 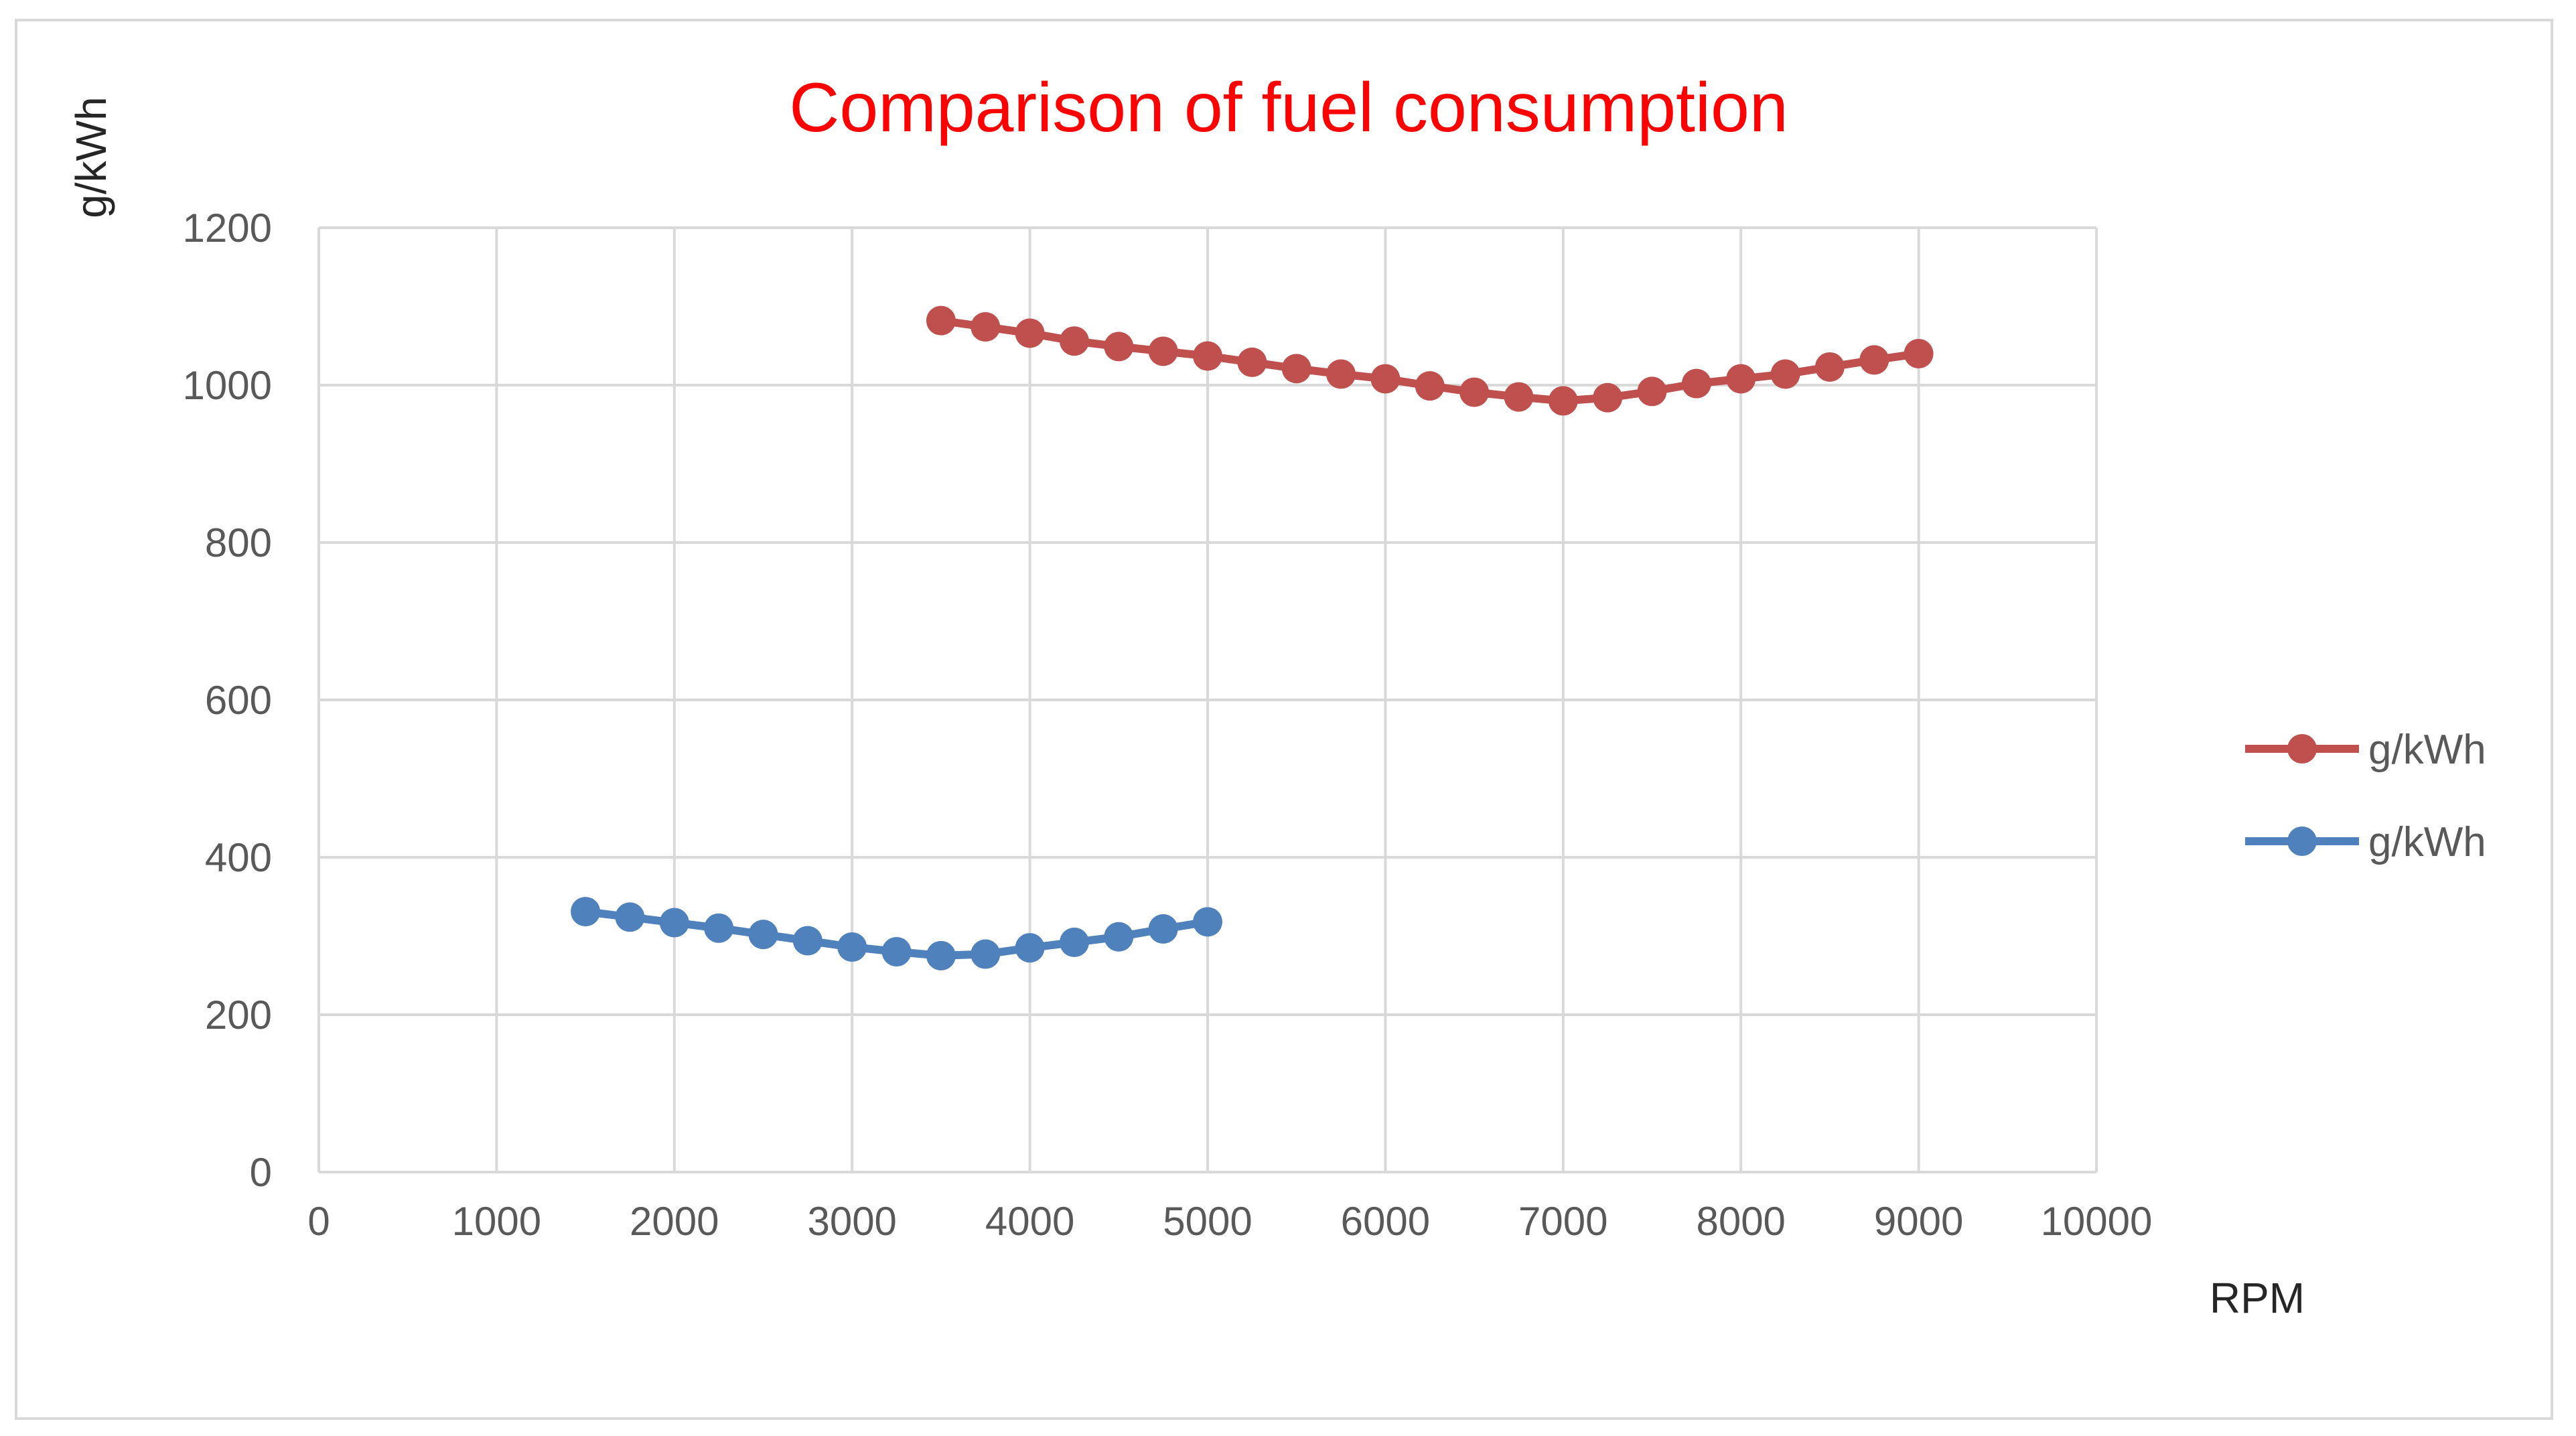 I want to click on legend-item-2: g/kWh, so click(x=2365, y=842).